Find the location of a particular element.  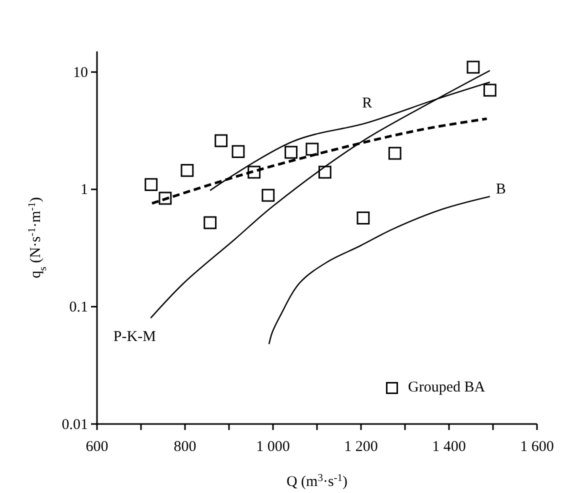

y-tick-label: 0.1 is located at coordinates (78, 307).